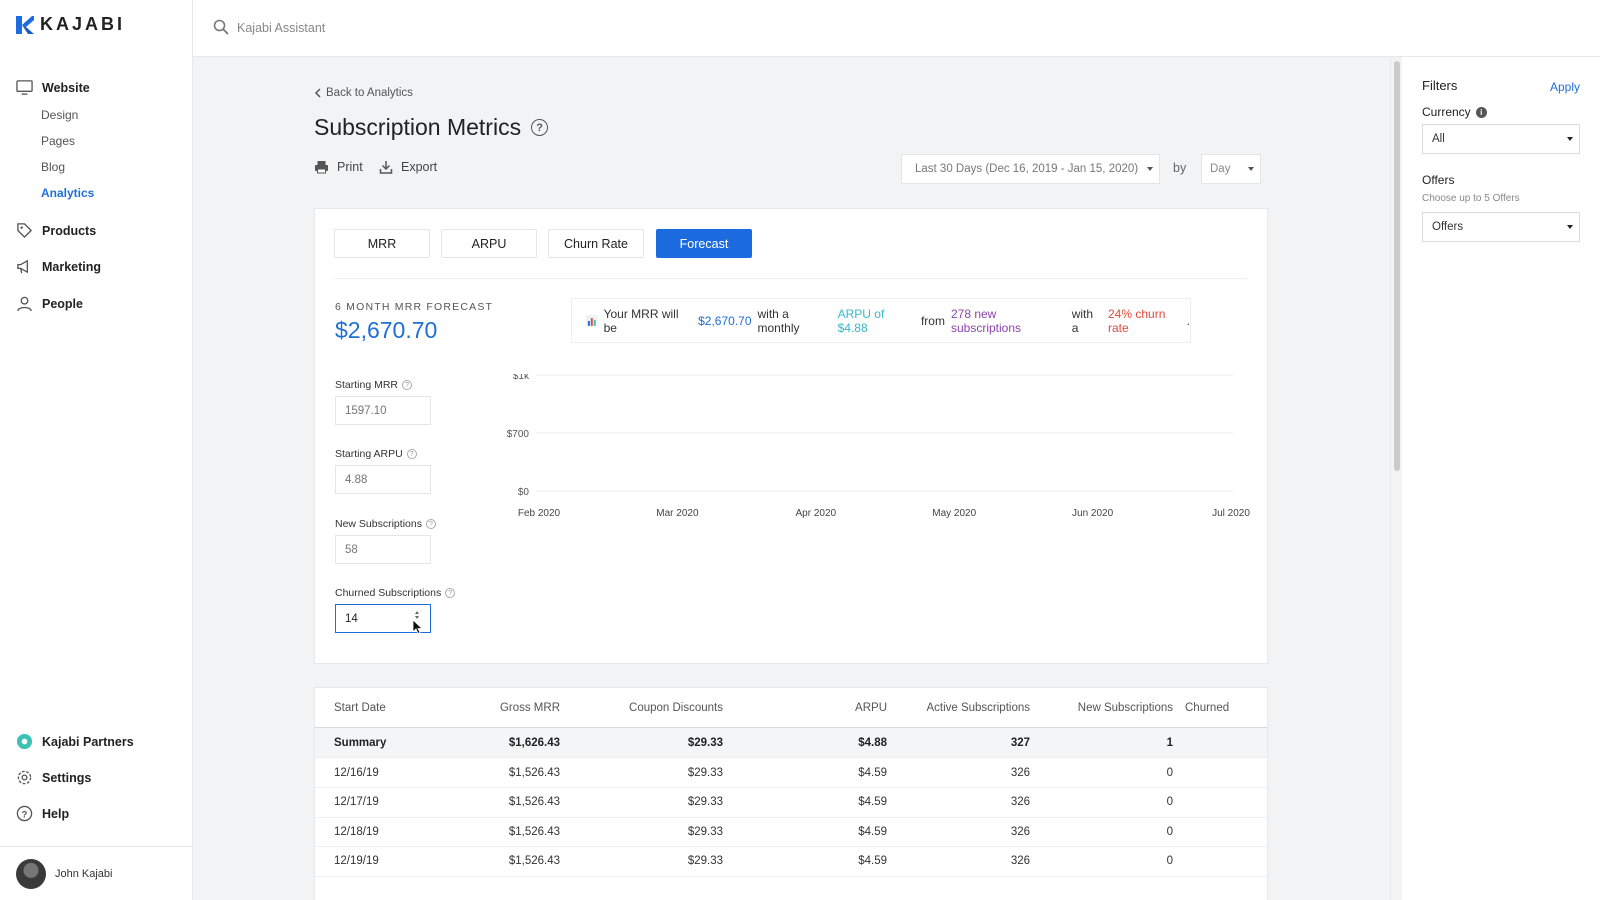 The image size is (1600, 900). What do you see at coordinates (360, 707) in the screenshot?
I see `column-header-start-date: Start Date` at bounding box center [360, 707].